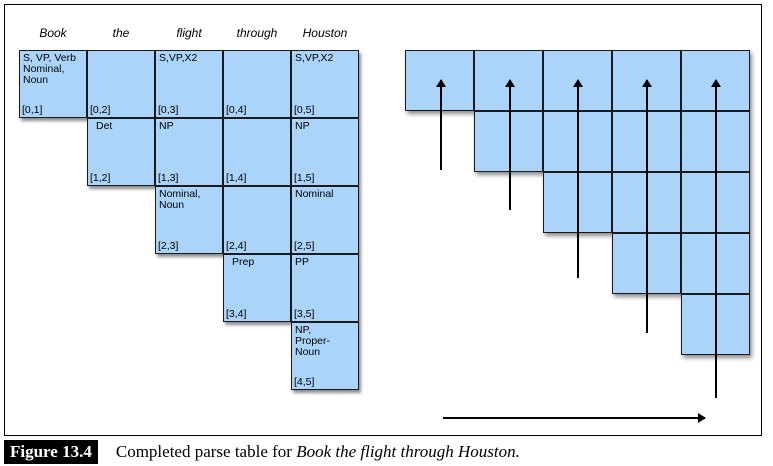  I want to click on cell-span: [2,3], so click(168, 246).